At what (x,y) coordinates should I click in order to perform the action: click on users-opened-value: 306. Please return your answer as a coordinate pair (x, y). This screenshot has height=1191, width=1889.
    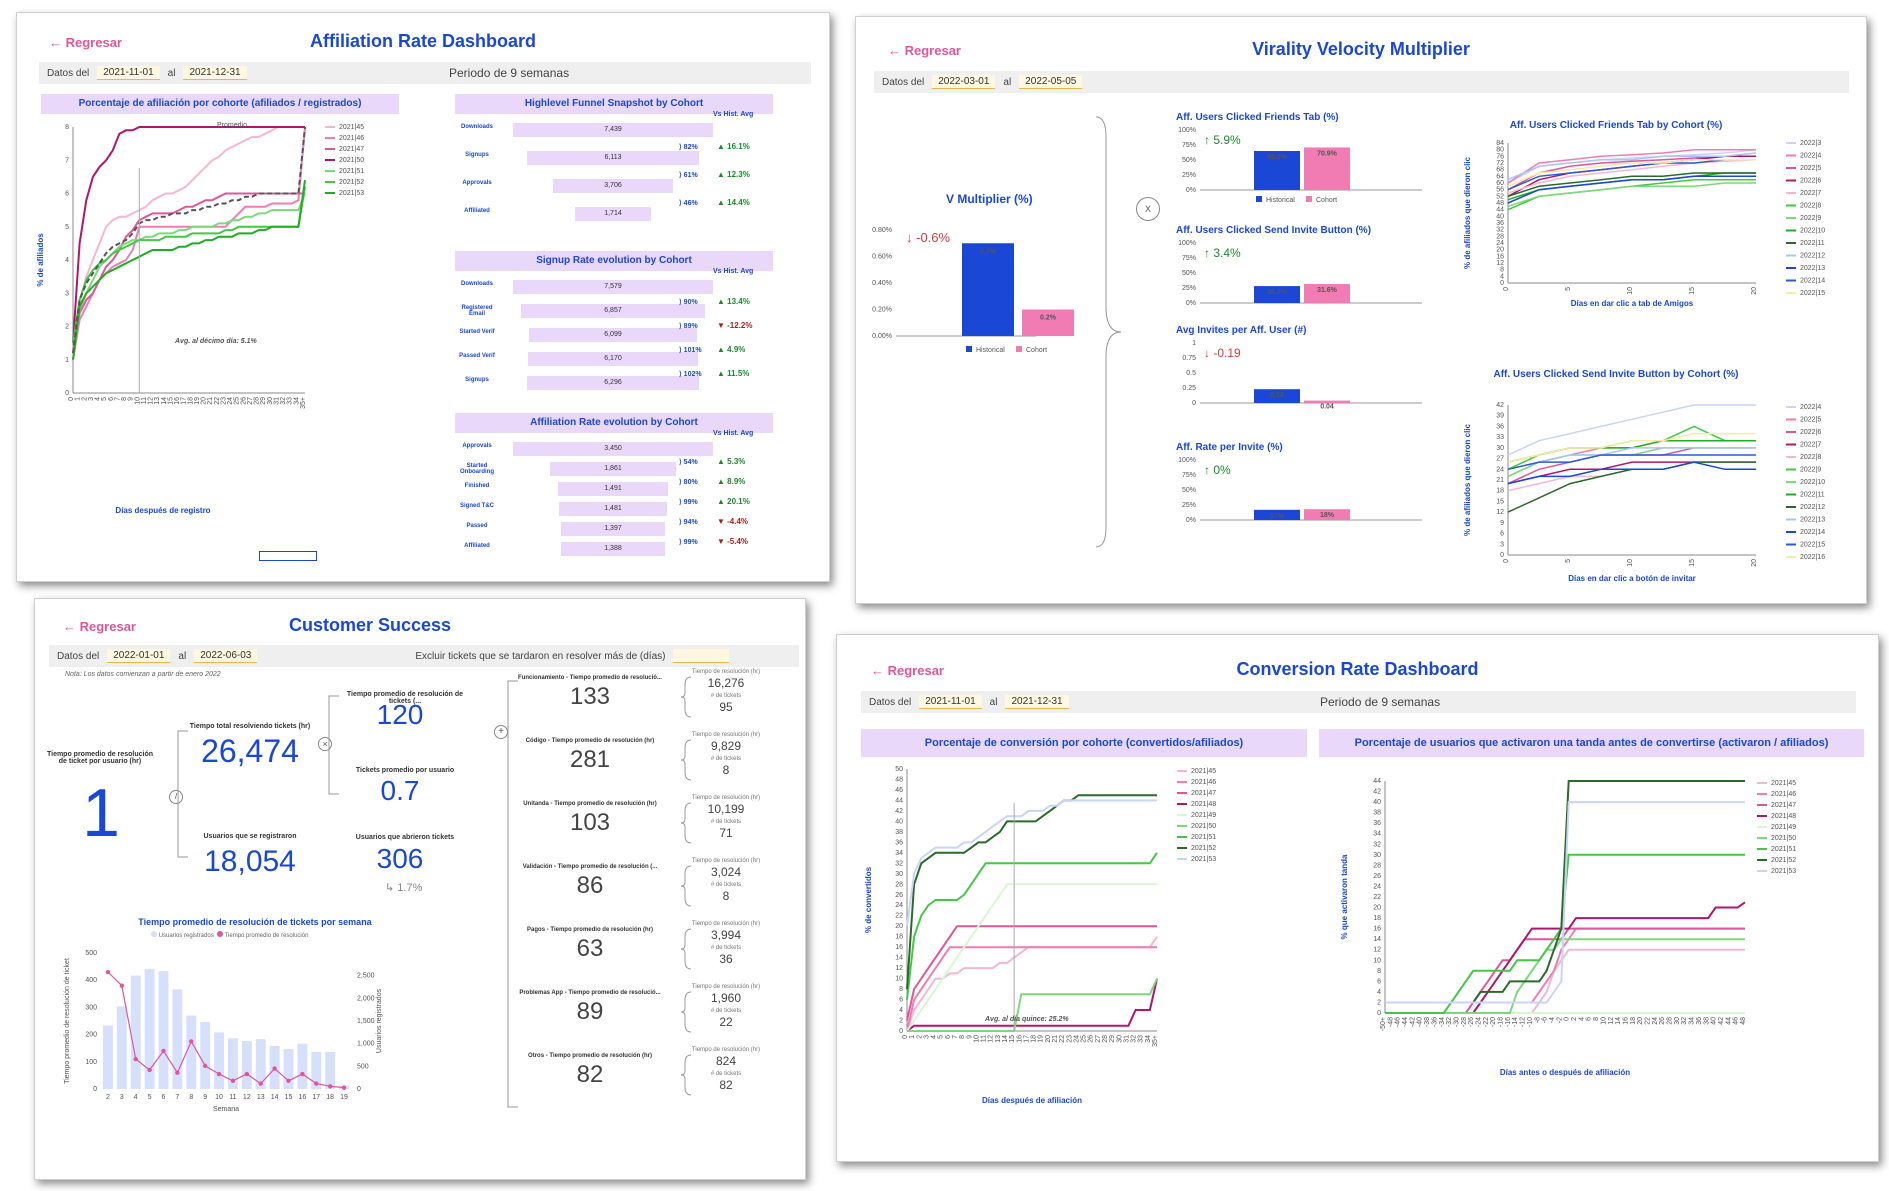
    Looking at the image, I should click on (400, 858).